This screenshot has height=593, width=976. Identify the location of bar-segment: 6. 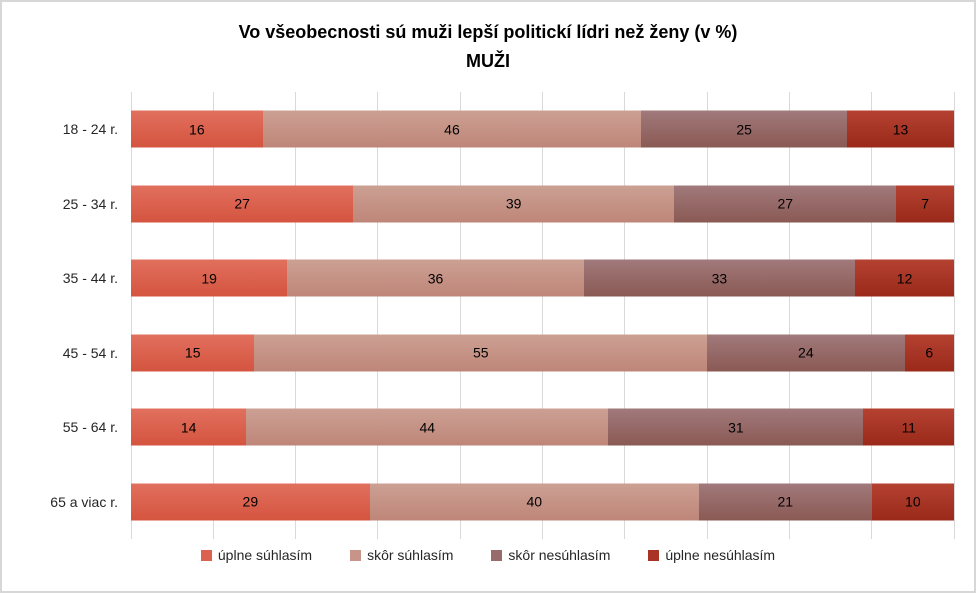
(929, 353).